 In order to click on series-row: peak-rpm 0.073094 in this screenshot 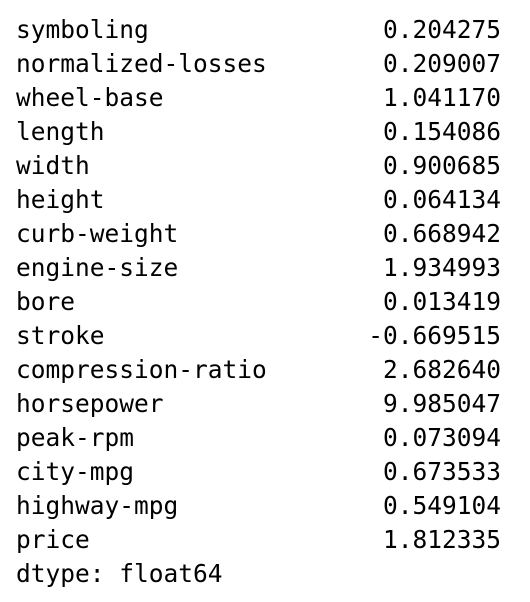, I will do `click(273, 438)`.